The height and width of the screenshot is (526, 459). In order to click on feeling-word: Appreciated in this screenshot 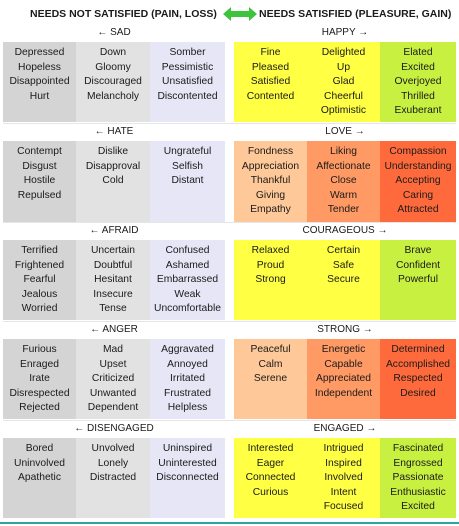, I will do `click(343, 379)`.